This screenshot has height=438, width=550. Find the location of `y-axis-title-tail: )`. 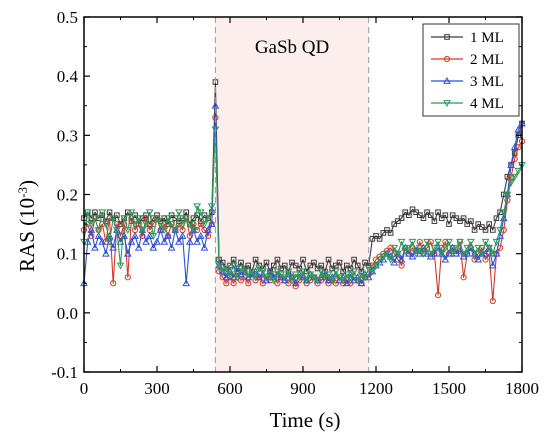

y-axis-title-tail: ) is located at coordinates (27, 183).